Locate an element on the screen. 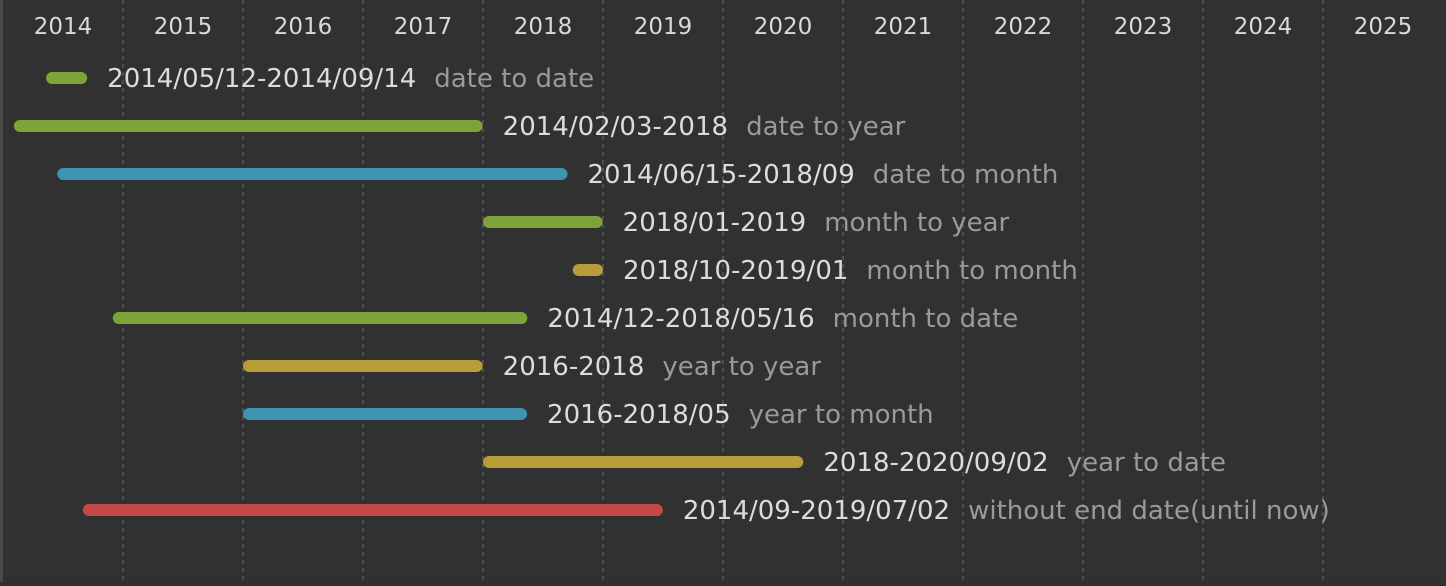  timeline-desc-text: month to month is located at coordinates (971, 271).